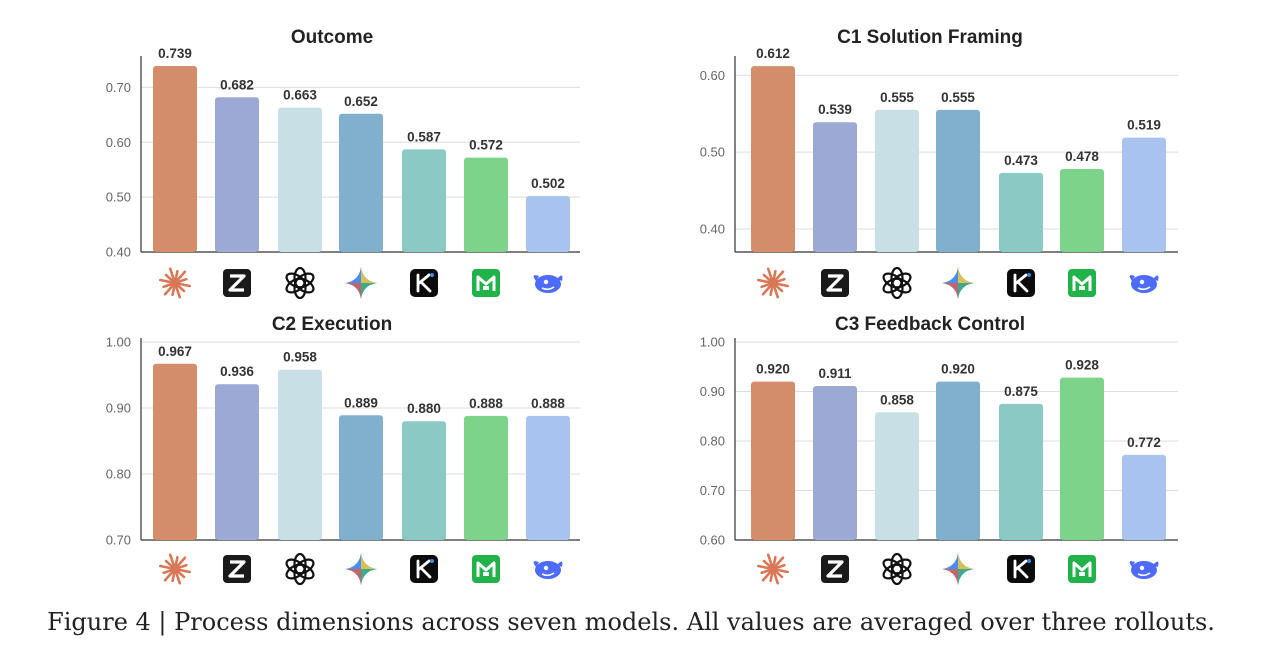 The height and width of the screenshot is (666, 1262). What do you see at coordinates (424, 136) in the screenshot?
I see `data-label: 0.587` at bounding box center [424, 136].